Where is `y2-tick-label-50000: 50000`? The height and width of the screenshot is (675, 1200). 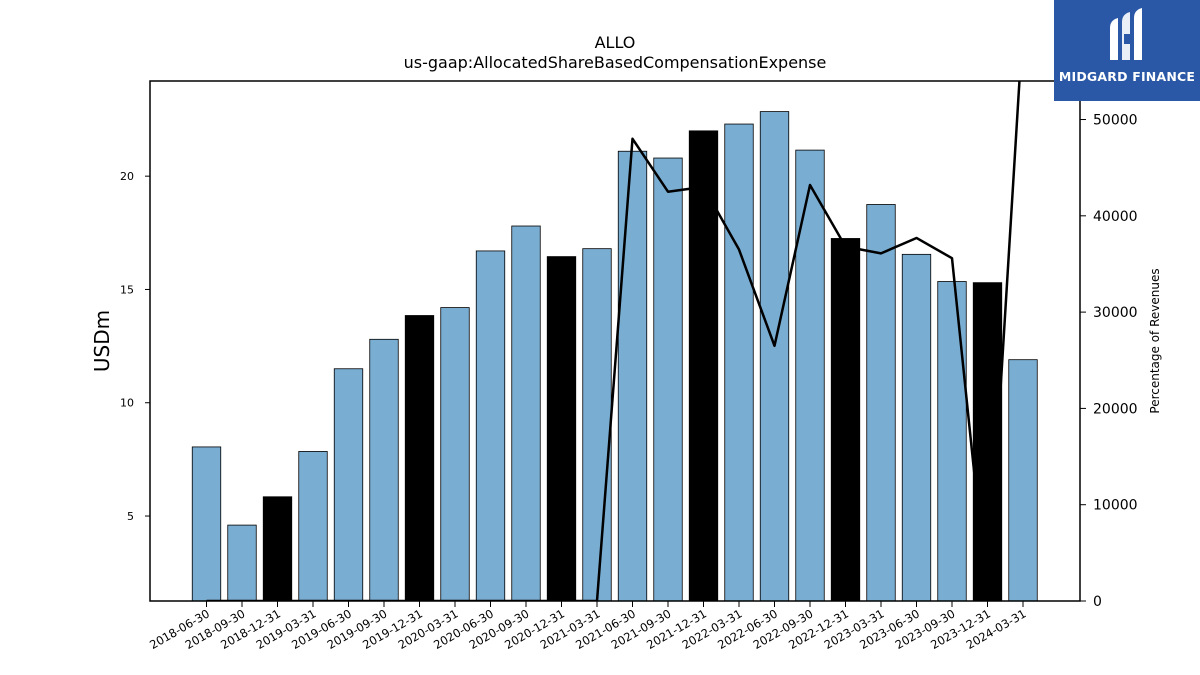
y2-tick-label-50000: 50000 is located at coordinates (1115, 121).